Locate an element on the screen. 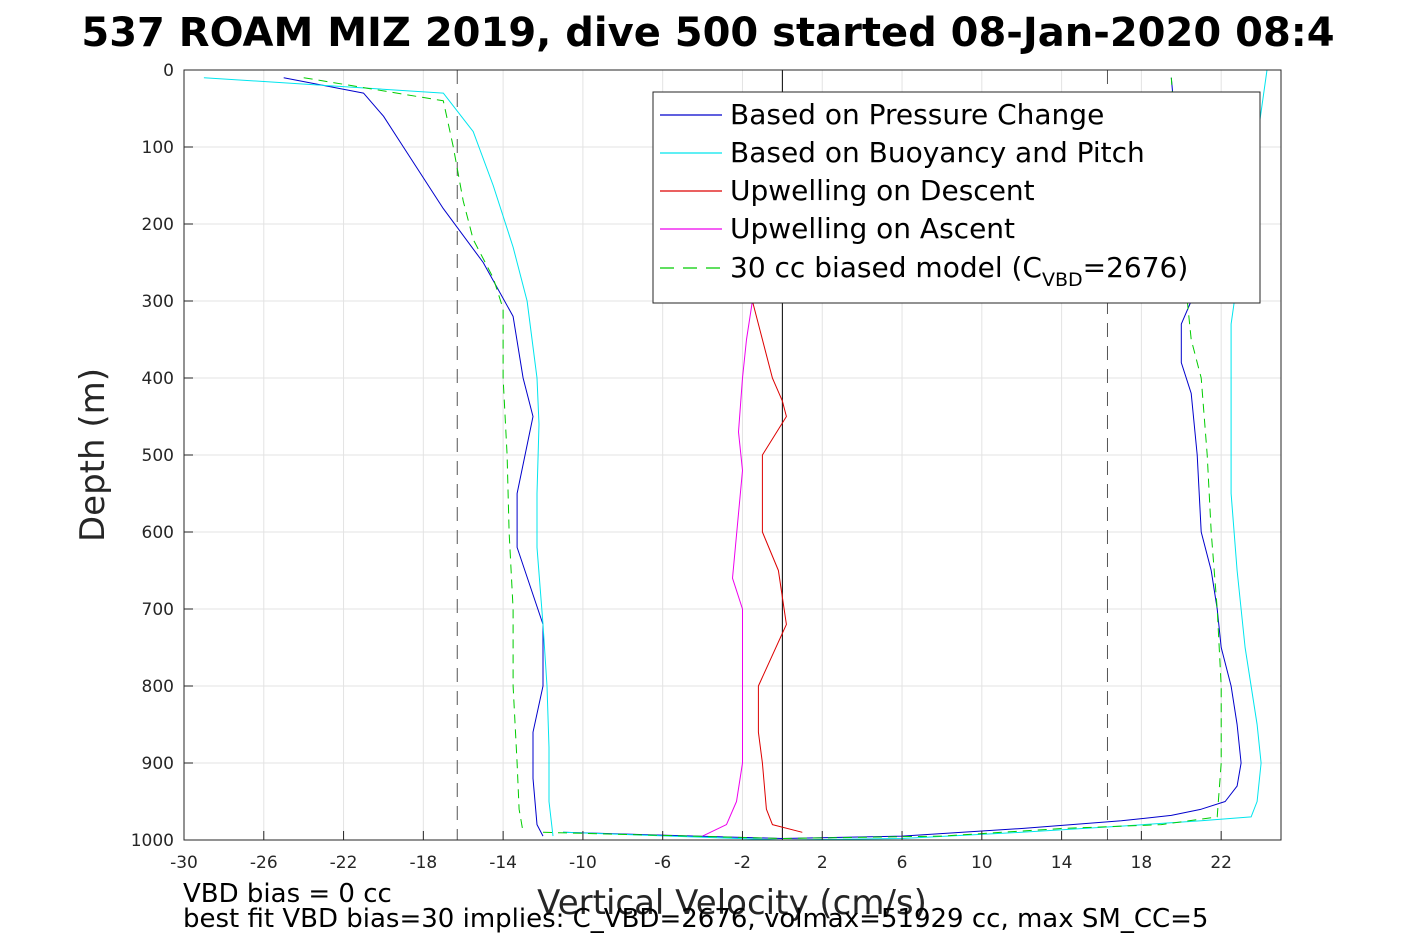 The width and height of the screenshot is (1417, 945). x-tick-label: 10 is located at coordinates (982, 863).